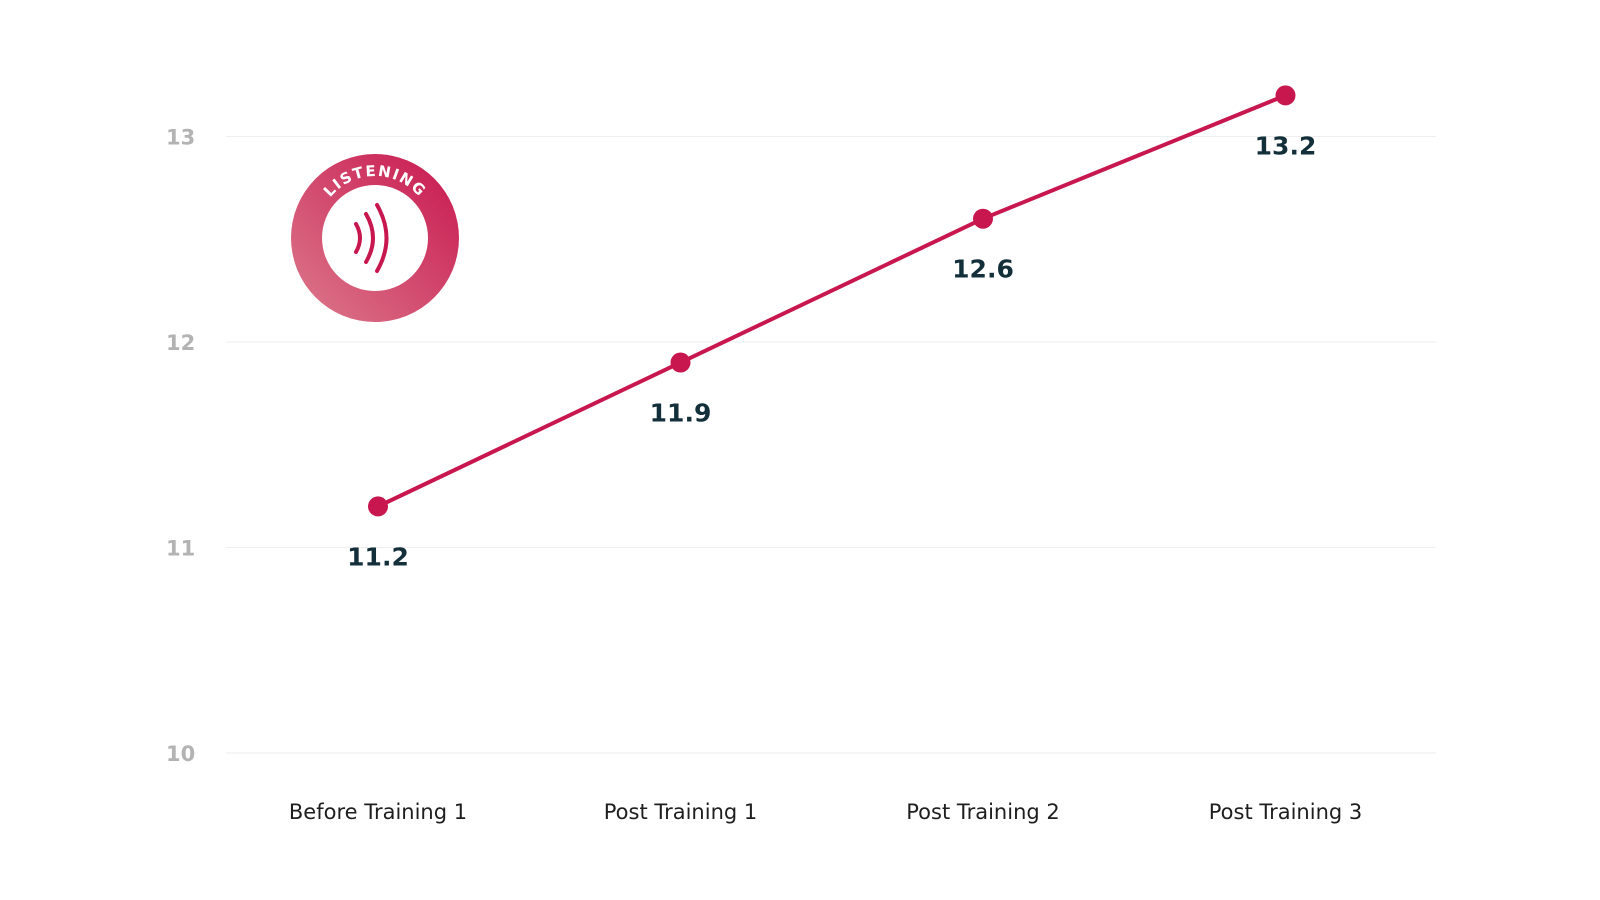  What do you see at coordinates (180, 446) in the screenshot?
I see `y-axis-ticks: 10 11 12 13` at bounding box center [180, 446].